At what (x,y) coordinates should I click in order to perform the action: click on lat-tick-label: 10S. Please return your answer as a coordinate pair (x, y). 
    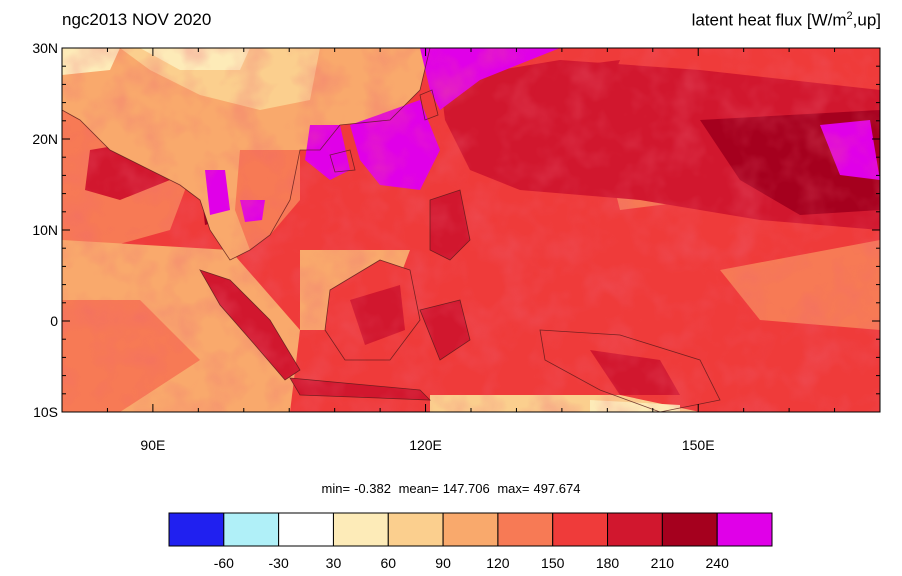
    Looking at the image, I should click on (45, 412).